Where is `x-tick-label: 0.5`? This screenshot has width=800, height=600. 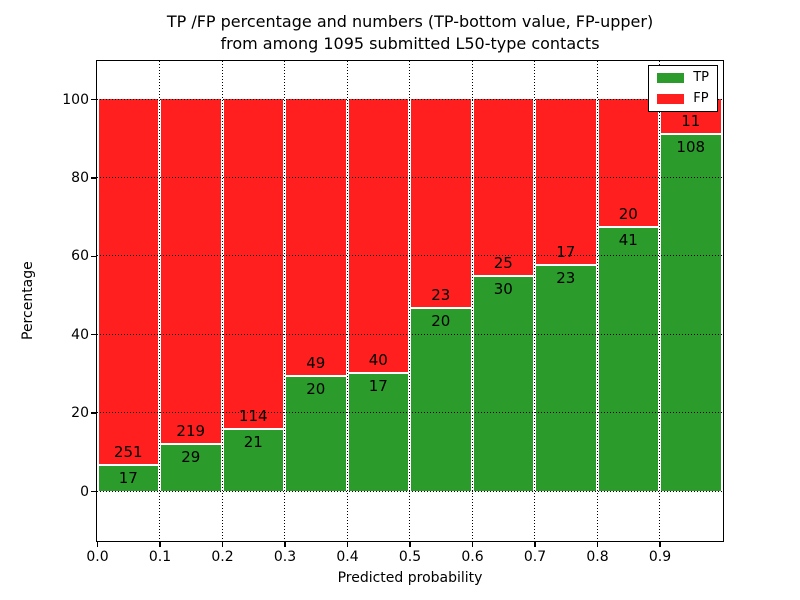
x-tick-label: 0.5 is located at coordinates (410, 557).